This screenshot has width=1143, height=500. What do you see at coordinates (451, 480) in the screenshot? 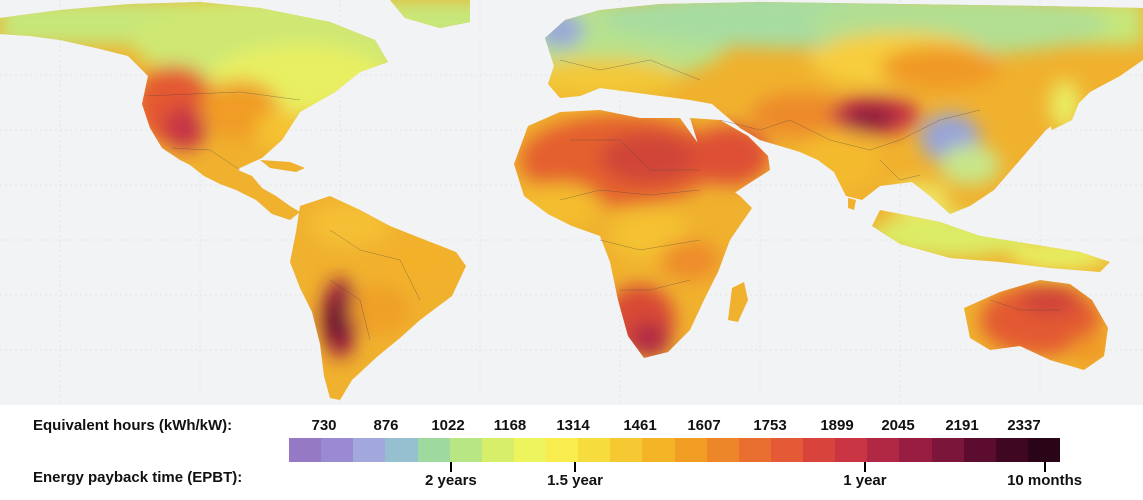
I see `epbt-label: 2 years` at bounding box center [451, 480].